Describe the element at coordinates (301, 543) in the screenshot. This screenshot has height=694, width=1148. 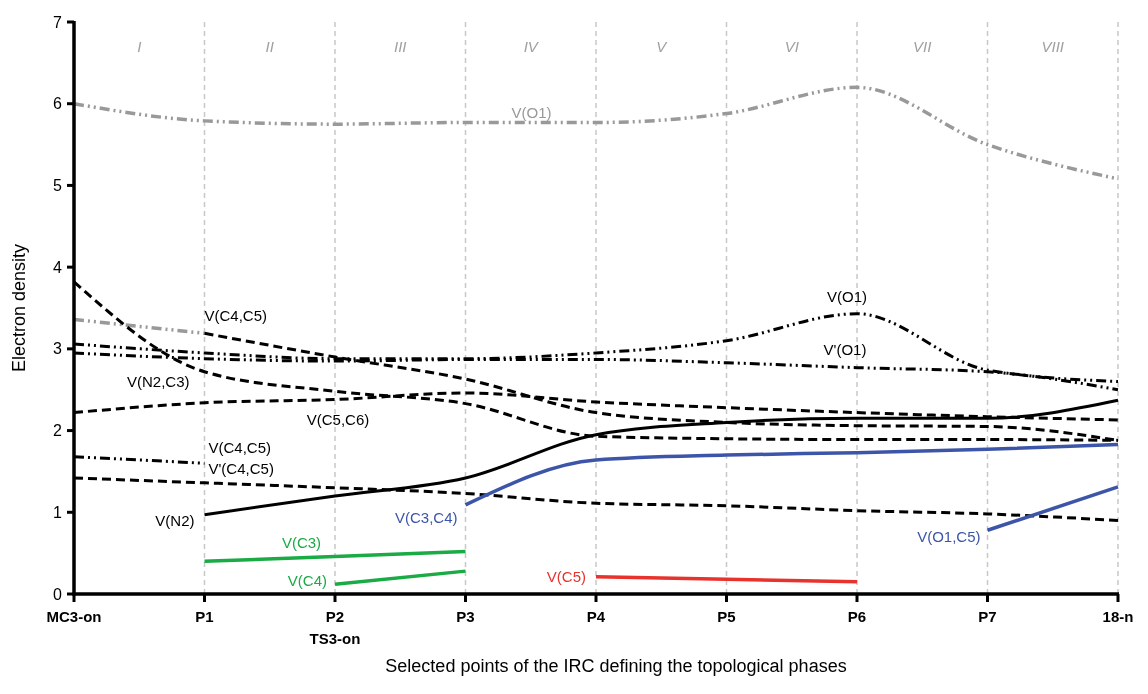
I see `series-label: V(C3)` at that location.